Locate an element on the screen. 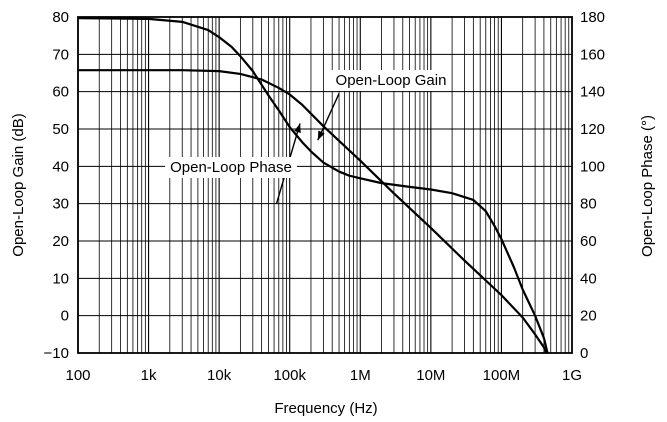 The height and width of the screenshot is (422, 667). y2-tick-label: 100 is located at coordinates (592, 166).